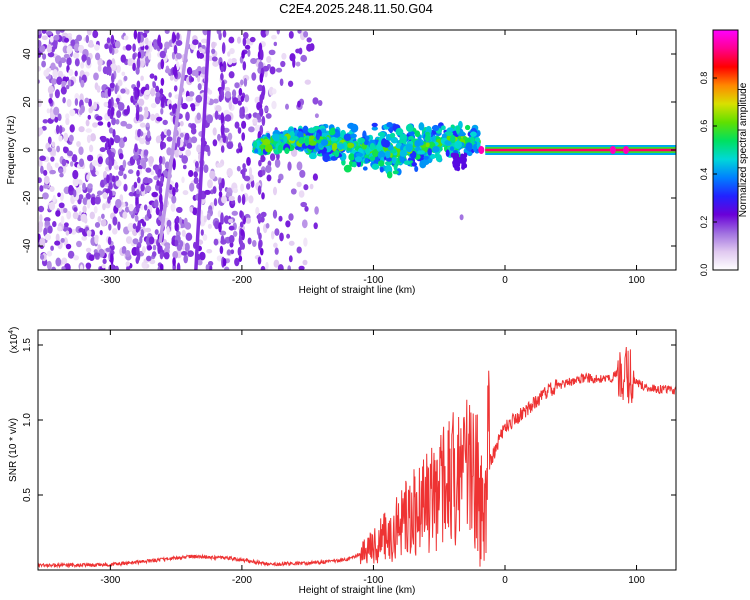  I want to click on colorbar-tick-label: 0.2, so click(704, 222).